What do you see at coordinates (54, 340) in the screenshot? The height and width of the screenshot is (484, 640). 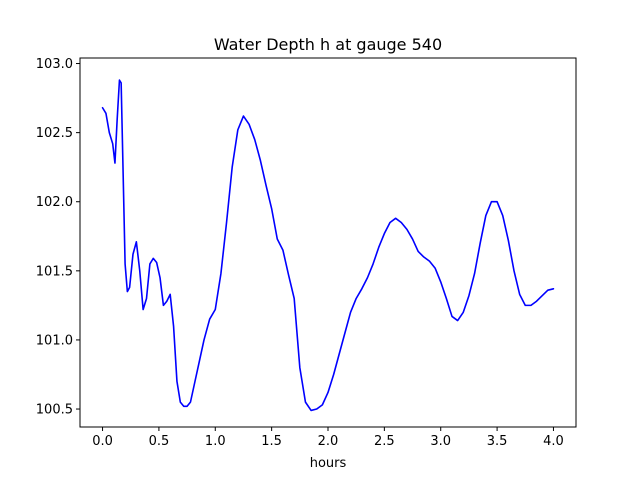 I see `y-tick-label: 101.0` at bounding box center [54, 340].